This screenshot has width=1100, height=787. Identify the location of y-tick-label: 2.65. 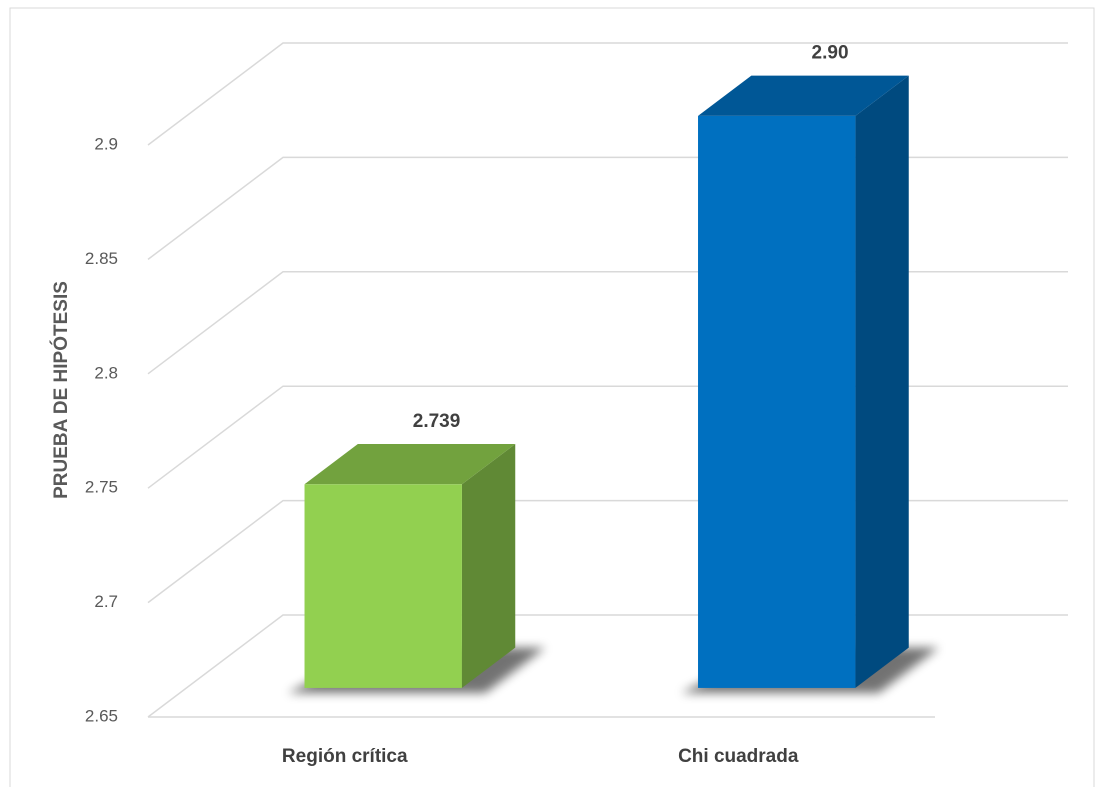
(101, 715).